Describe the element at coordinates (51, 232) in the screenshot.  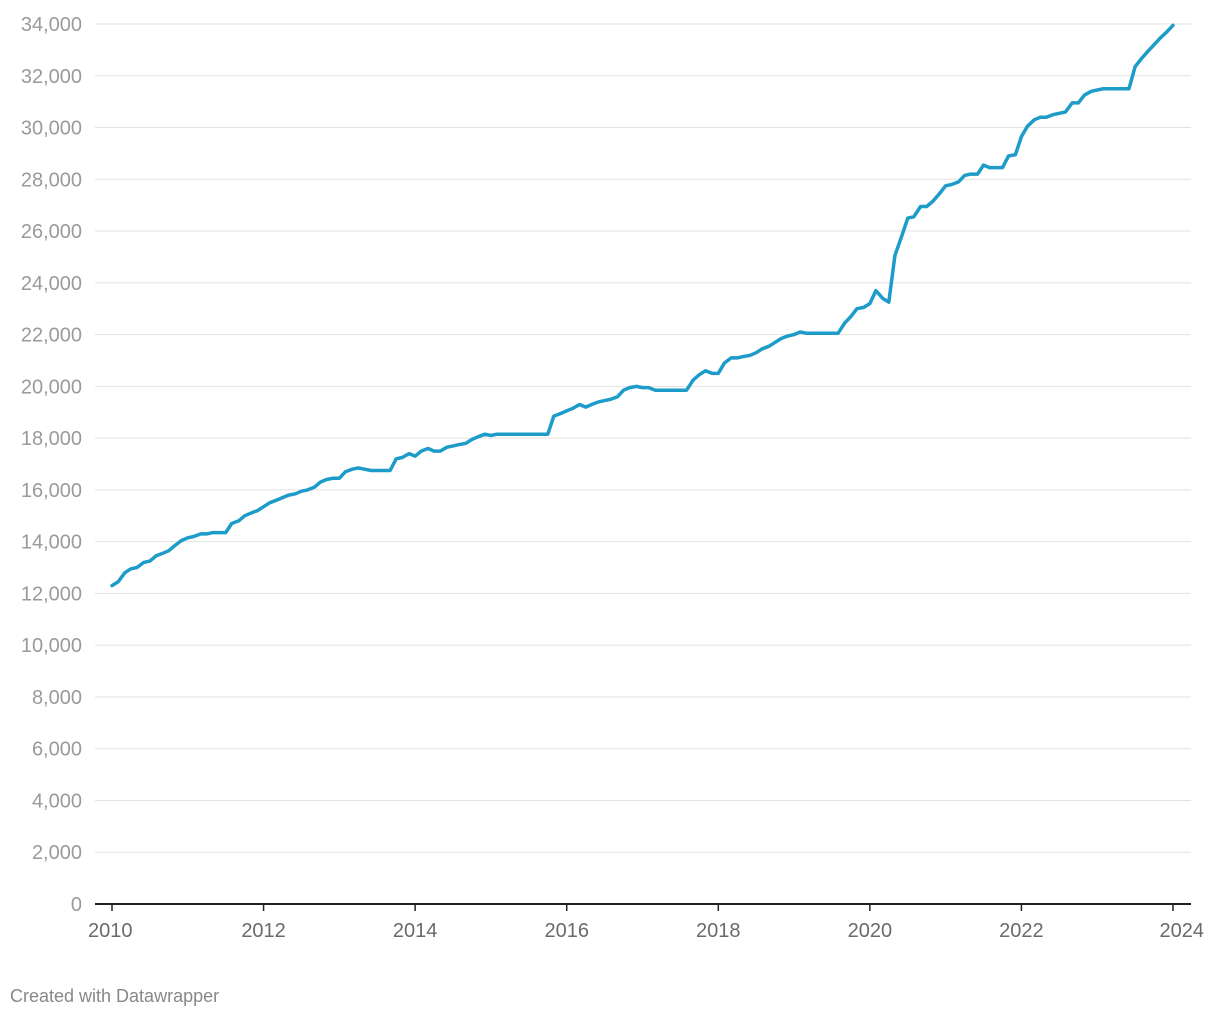
I see `y-tick-label: 26,000` at that location.